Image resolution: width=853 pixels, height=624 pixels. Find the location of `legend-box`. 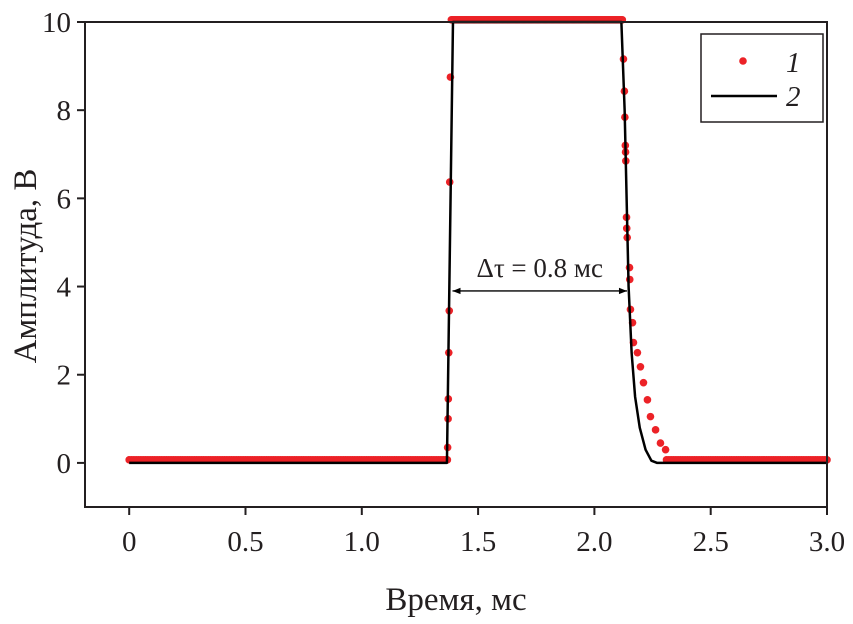

legend-box is located at coordinates (762, 78).